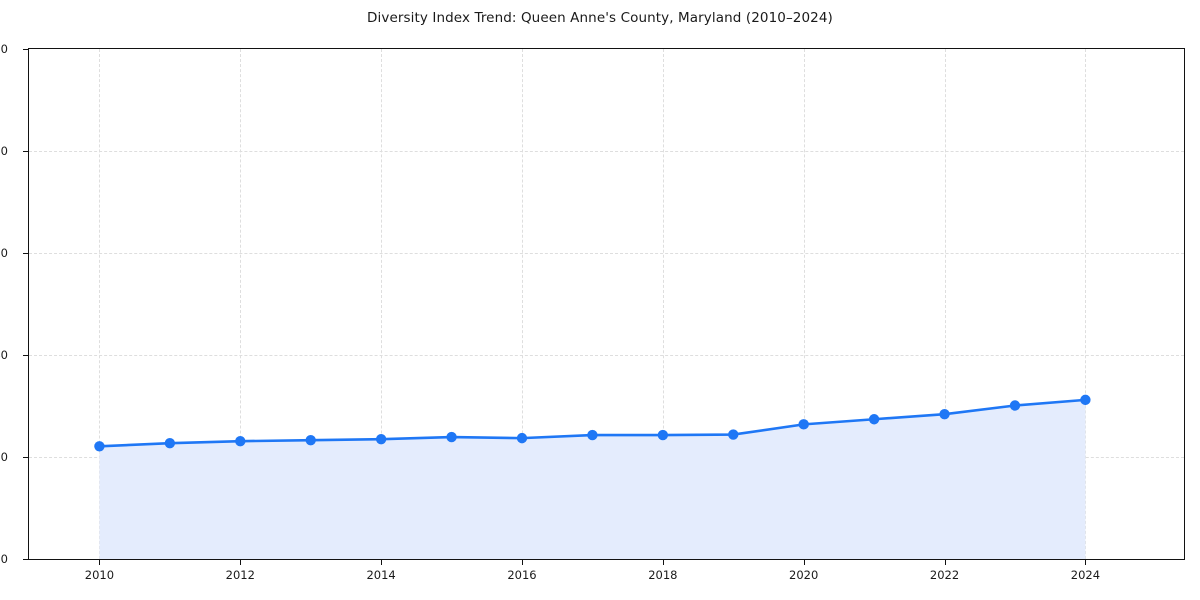  What do you see at coordinates (310, 440) in the screenshot?
I see `data-point-marker: 2013: 23.3` at bounding box center [310, 440].